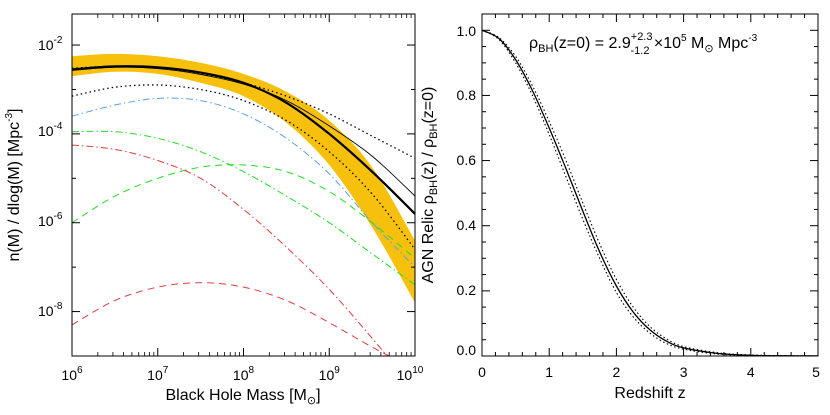  What do you see at coordinates (72, 374) in the screenshot?
I see `left-x-tick-label: 10⁶` at bounding box center [72, 374].